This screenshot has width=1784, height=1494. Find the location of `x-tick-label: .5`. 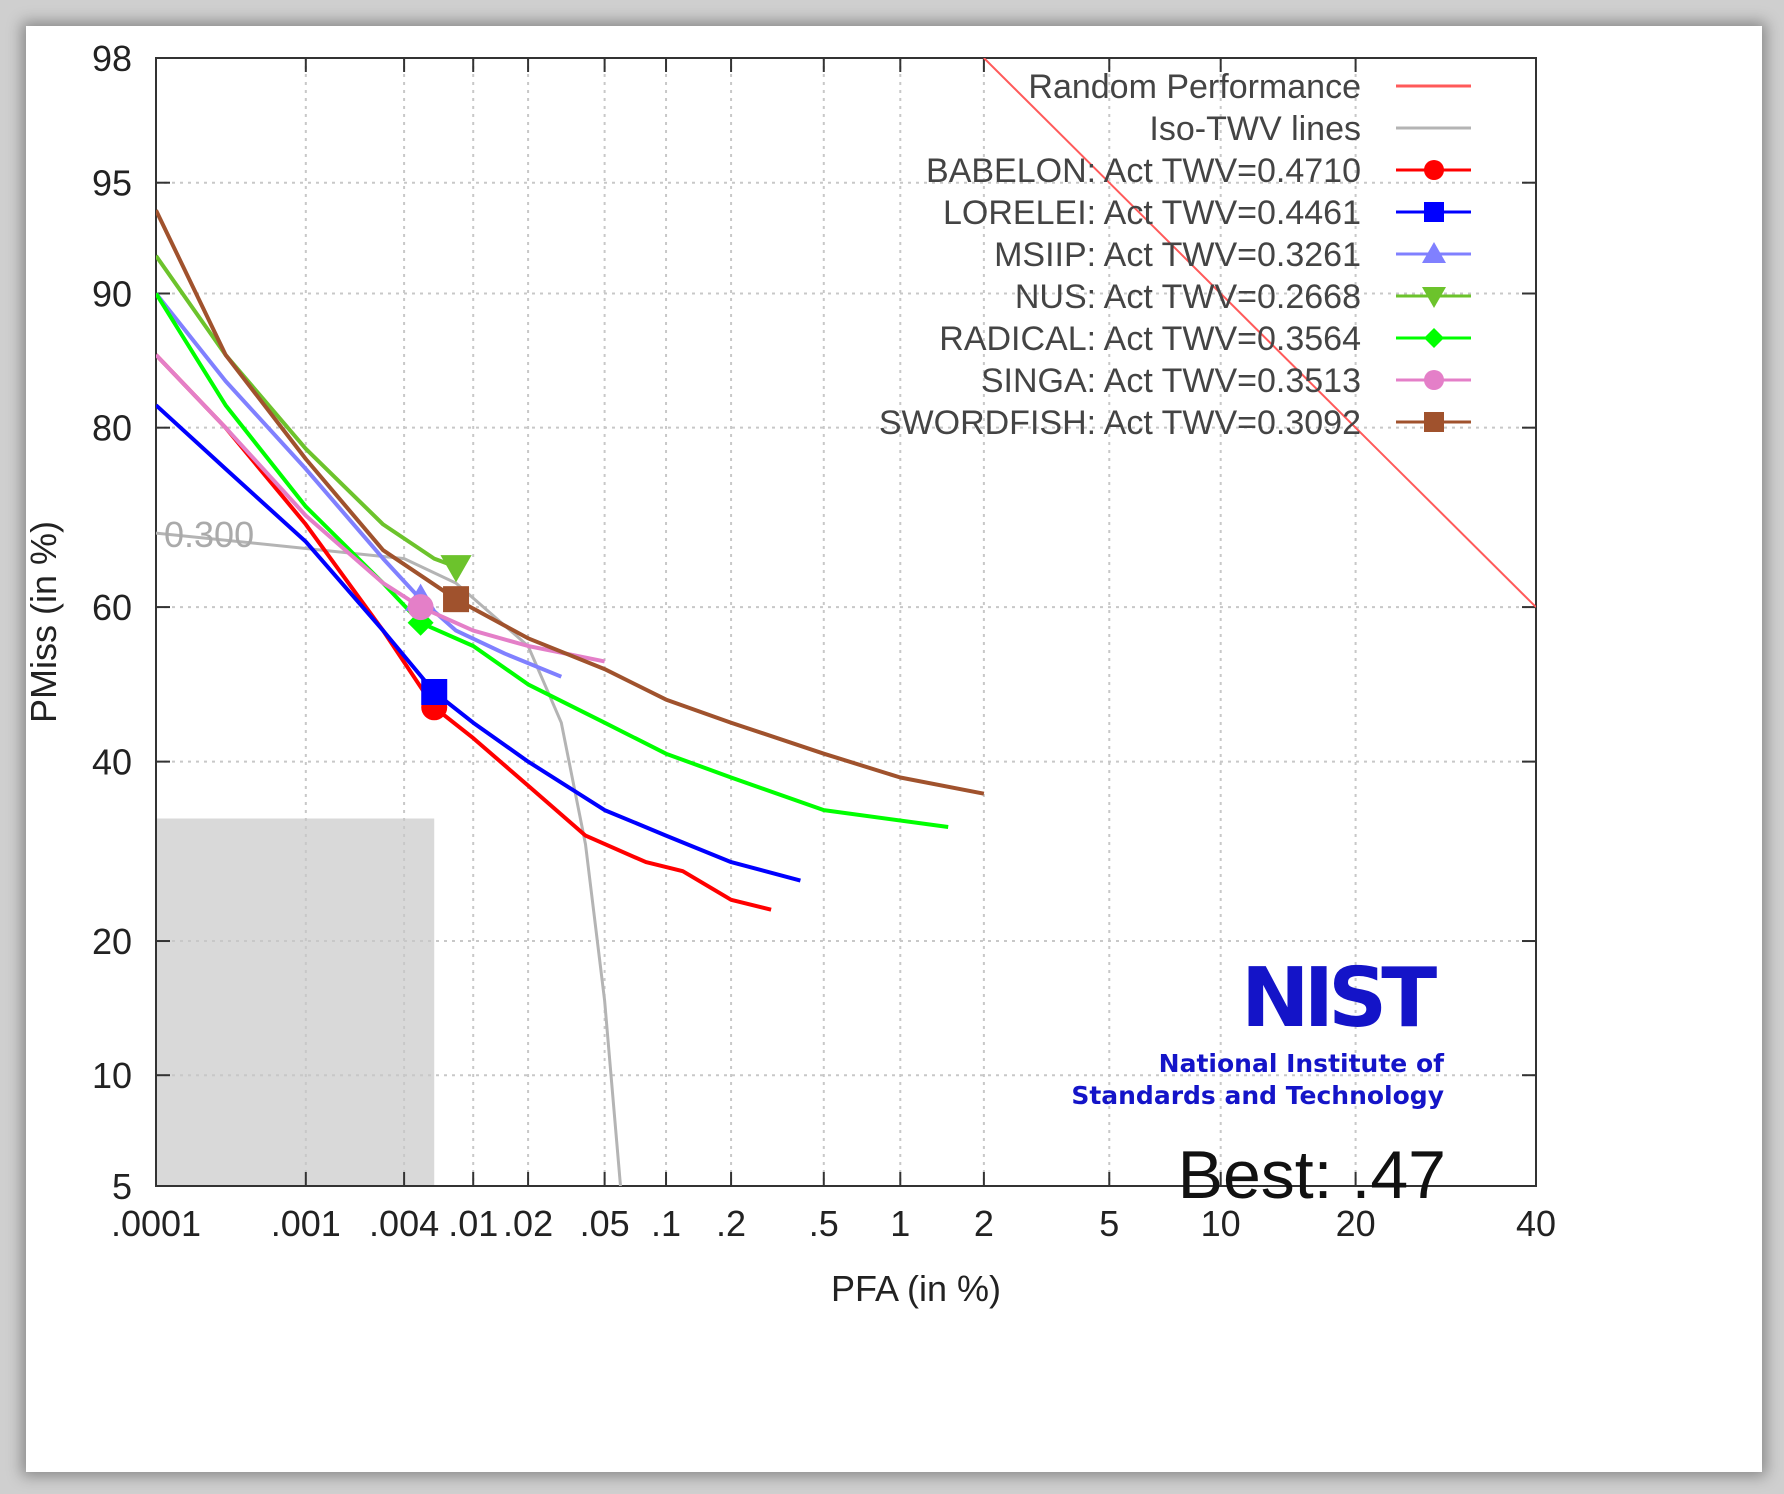

x-tick-label: .5 is located at coordinates (824, 1223).